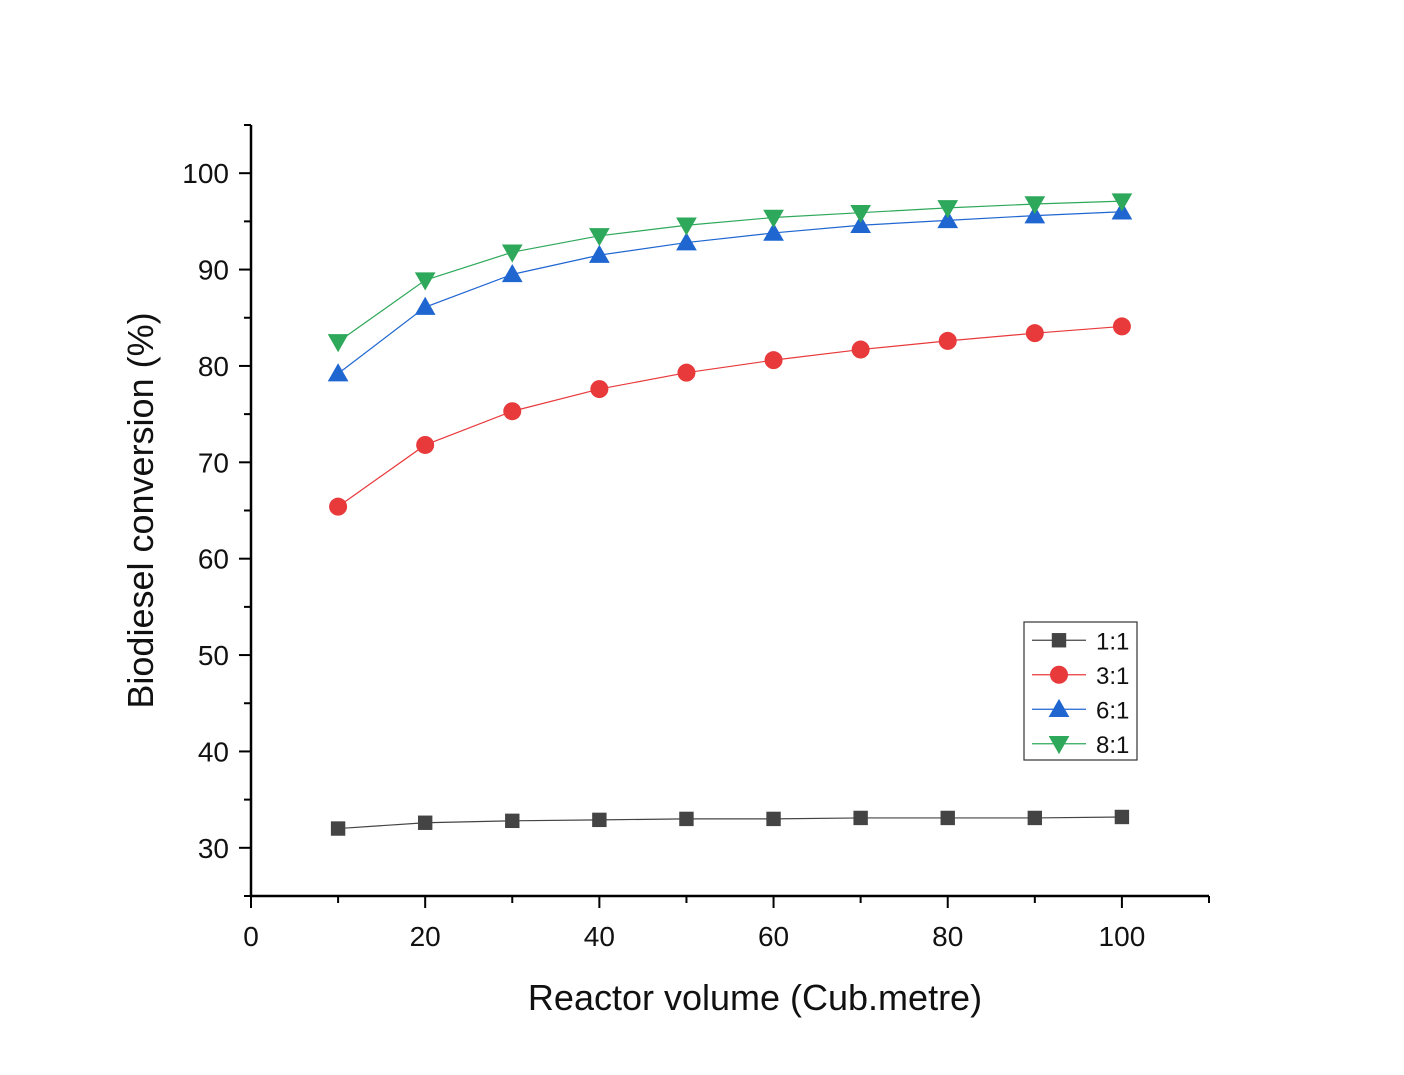 The image size is (1404, 1075). Describe the element at coordinates (213, 848) in the screenshot. I see `y-tick-label: 30` at that location.